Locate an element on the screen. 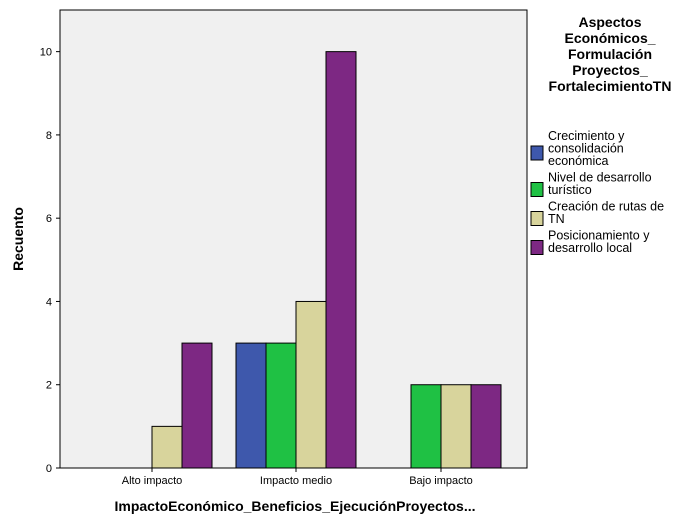 This screenshot has width=694, height=518. legend-title-line: Económicos_ is located at coordinates (609, 38).